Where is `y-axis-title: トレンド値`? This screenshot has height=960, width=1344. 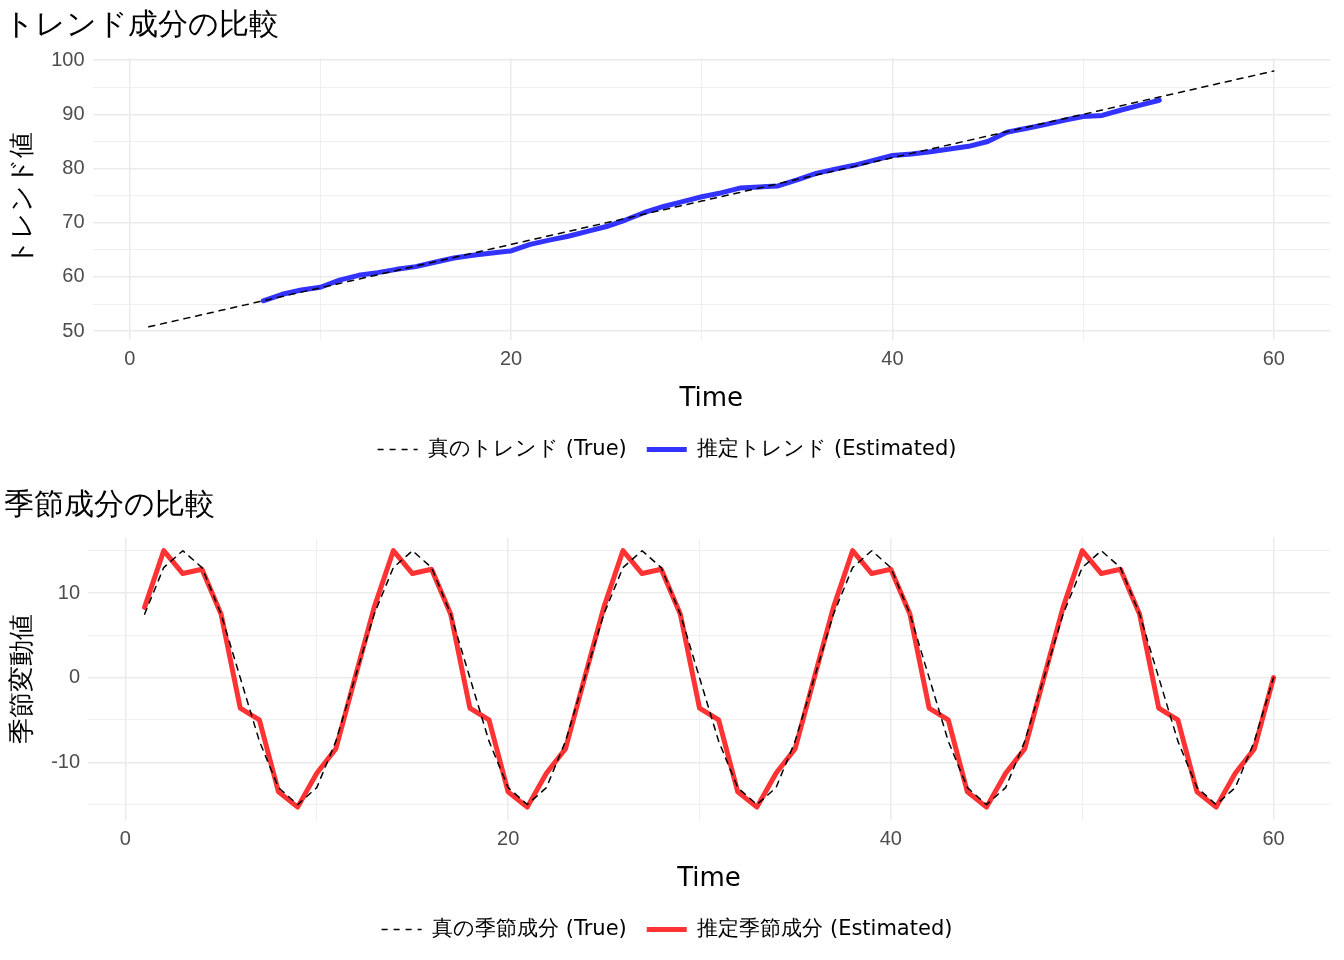
y-axis-title: トレンド値 is located at coordinates (21, 198).